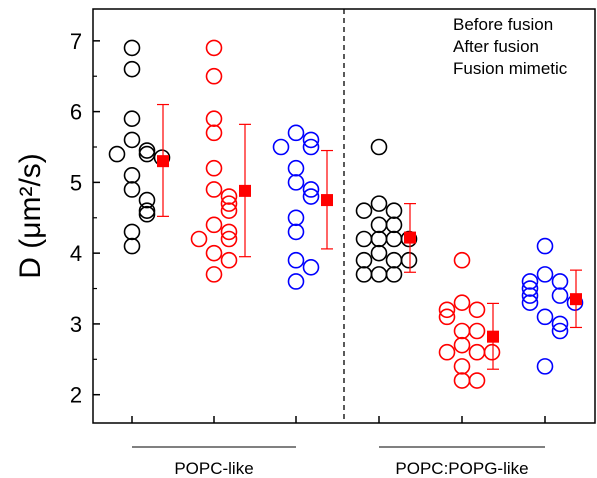 This screenshot has width=597, height=478. Describe the element at coordinates (503, 24) in the screenshot. I see `legend-entry: Before fusion` at that location.